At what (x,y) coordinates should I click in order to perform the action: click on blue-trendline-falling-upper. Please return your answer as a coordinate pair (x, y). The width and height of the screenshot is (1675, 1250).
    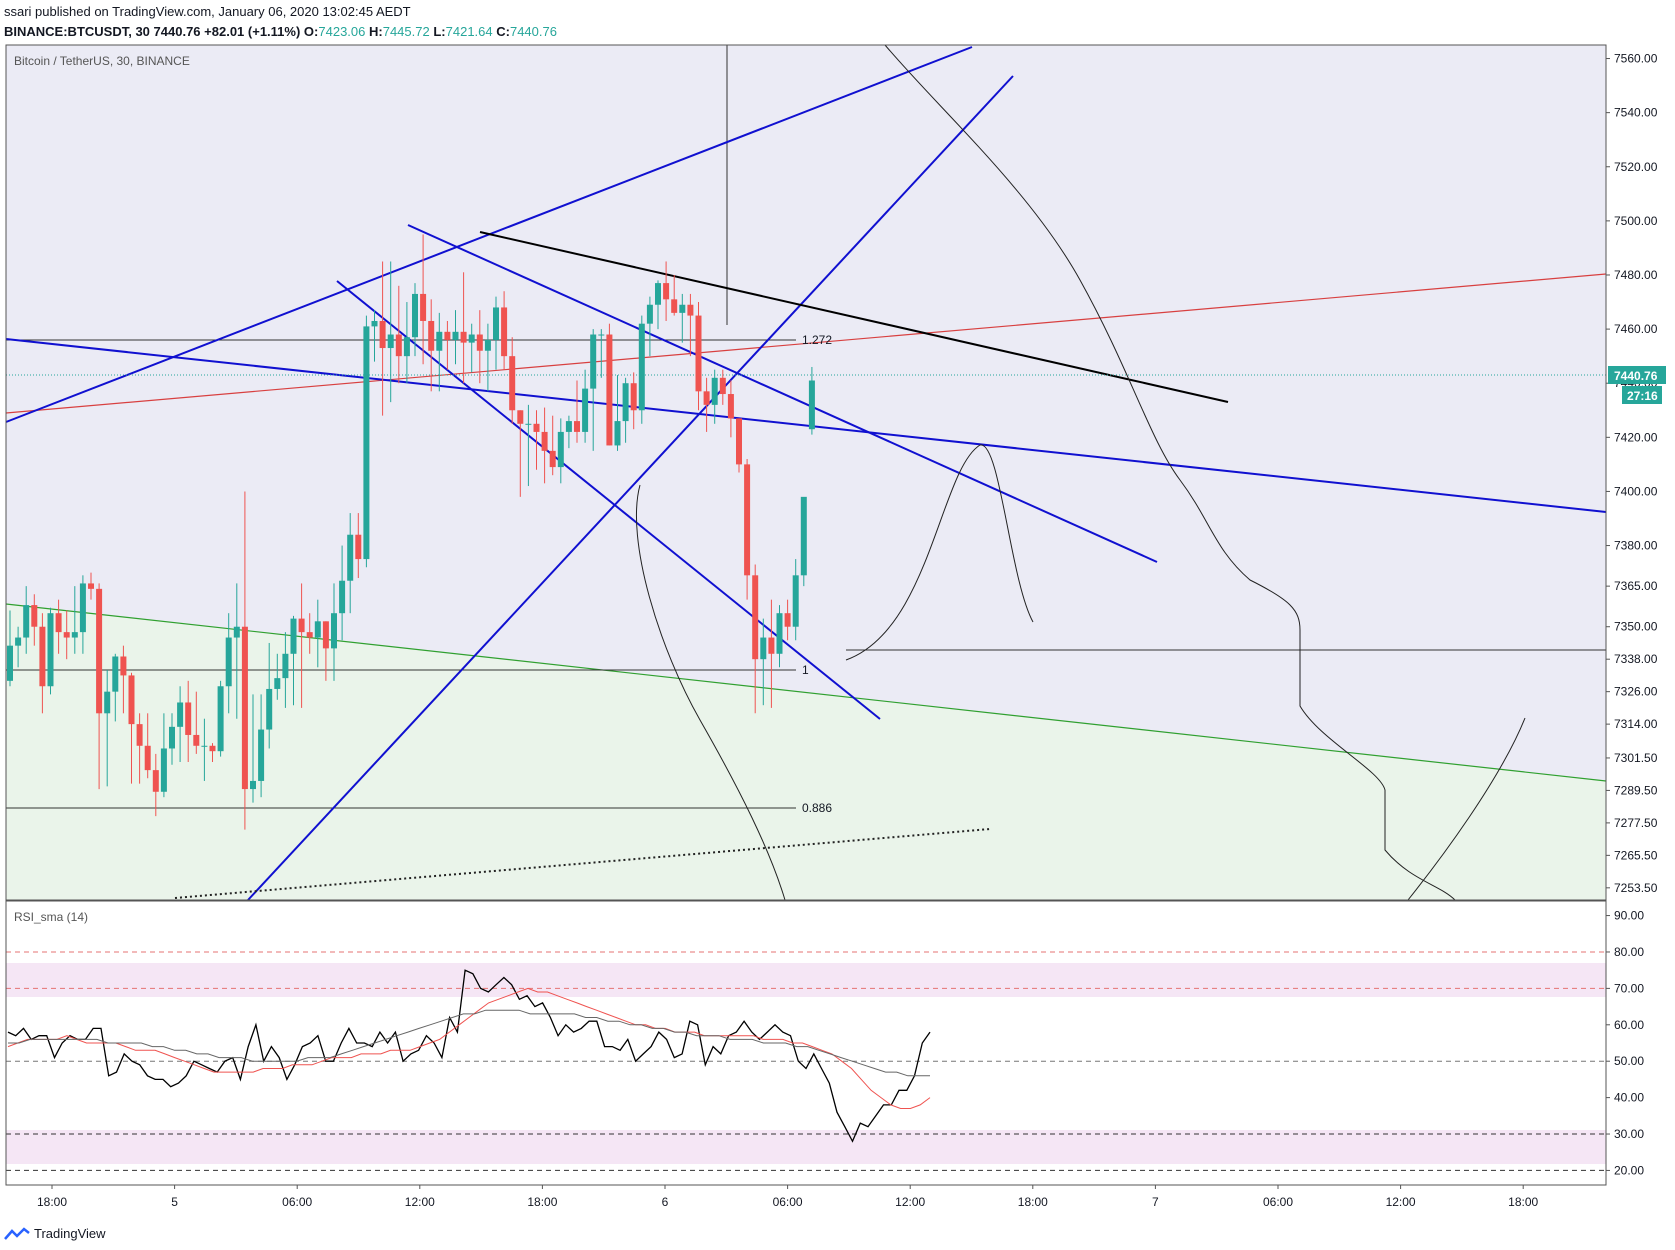
    Looking at the image, I should click on (782, 393).